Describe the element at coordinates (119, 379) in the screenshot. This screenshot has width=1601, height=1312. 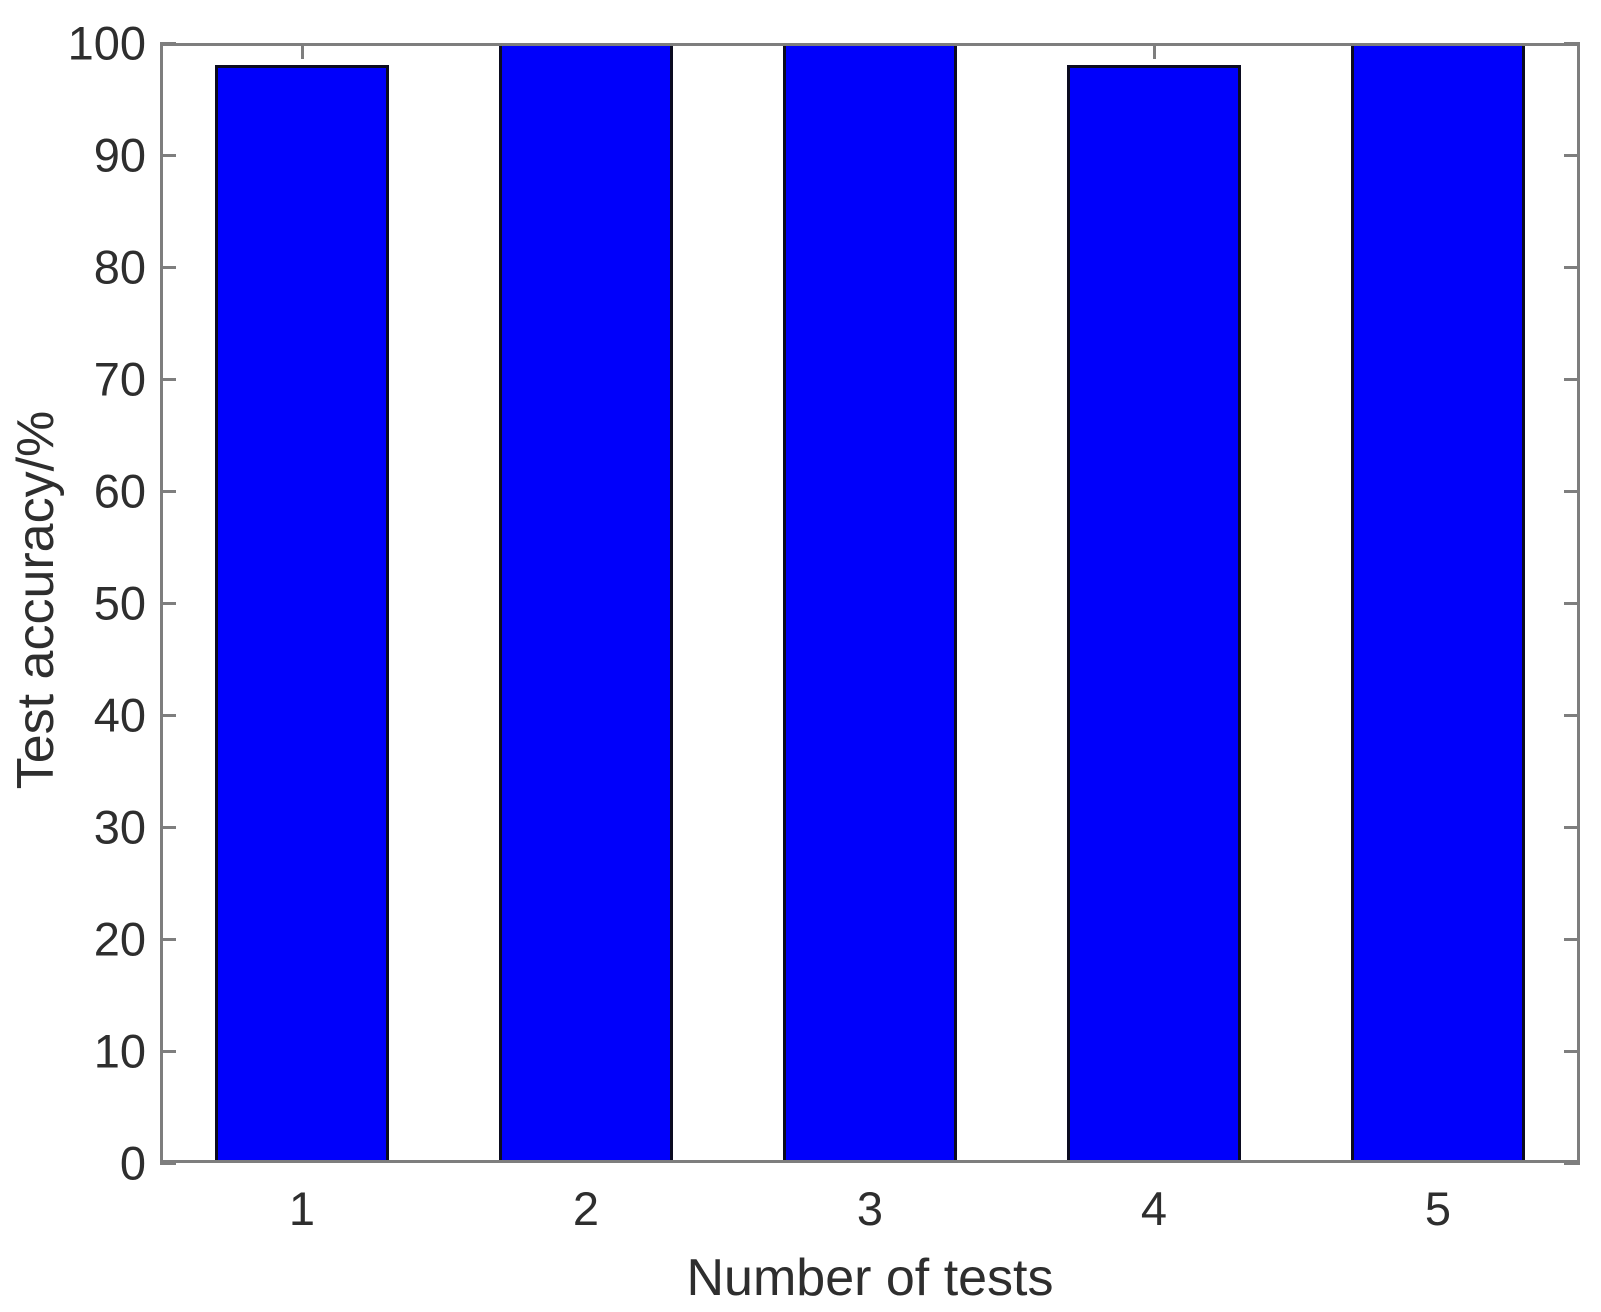
I see `y-tick-label: 70` at that location.